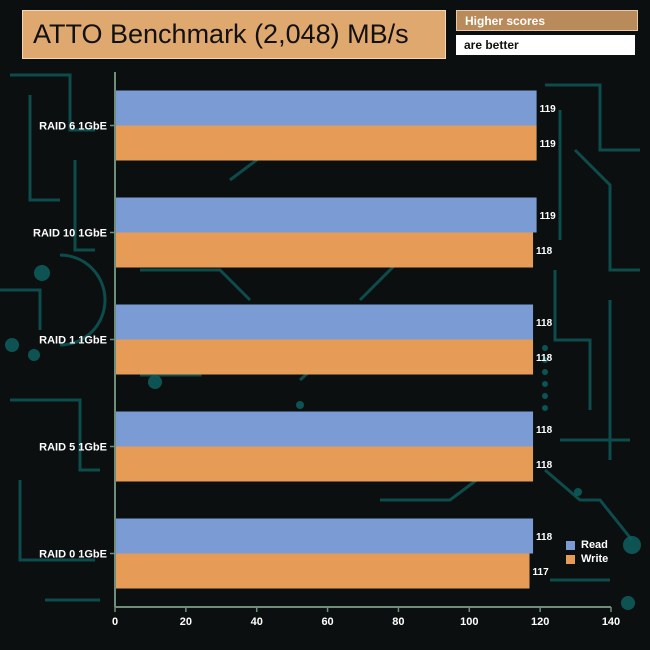 The width and height of the screenshot is (650, 650). Describe the element at coordinates (257, 622) in the screenshot. I see `x-tick-label: 40` at that location.